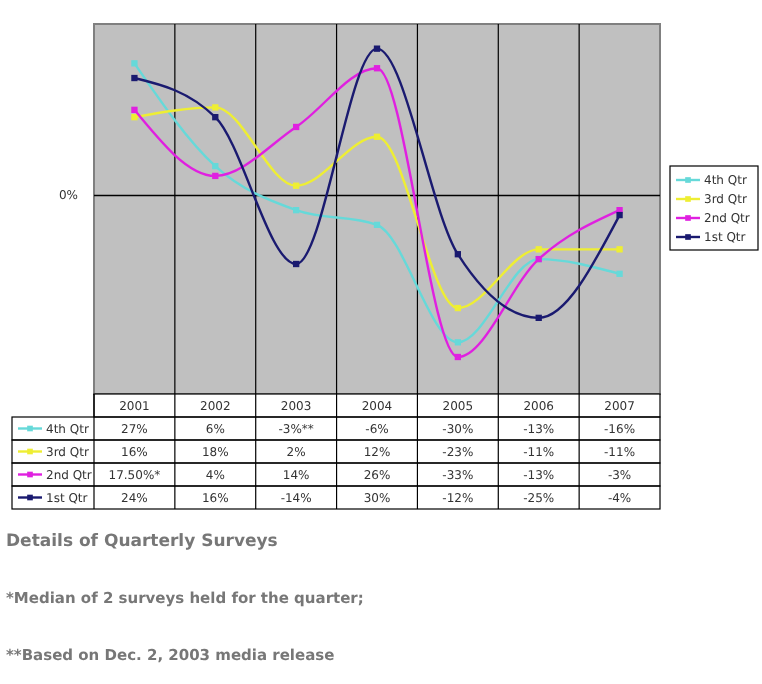  Describe the element at coordinates (142, 542) in the screenshot. I see `text: Details of Quarterly Surveys` at that location.